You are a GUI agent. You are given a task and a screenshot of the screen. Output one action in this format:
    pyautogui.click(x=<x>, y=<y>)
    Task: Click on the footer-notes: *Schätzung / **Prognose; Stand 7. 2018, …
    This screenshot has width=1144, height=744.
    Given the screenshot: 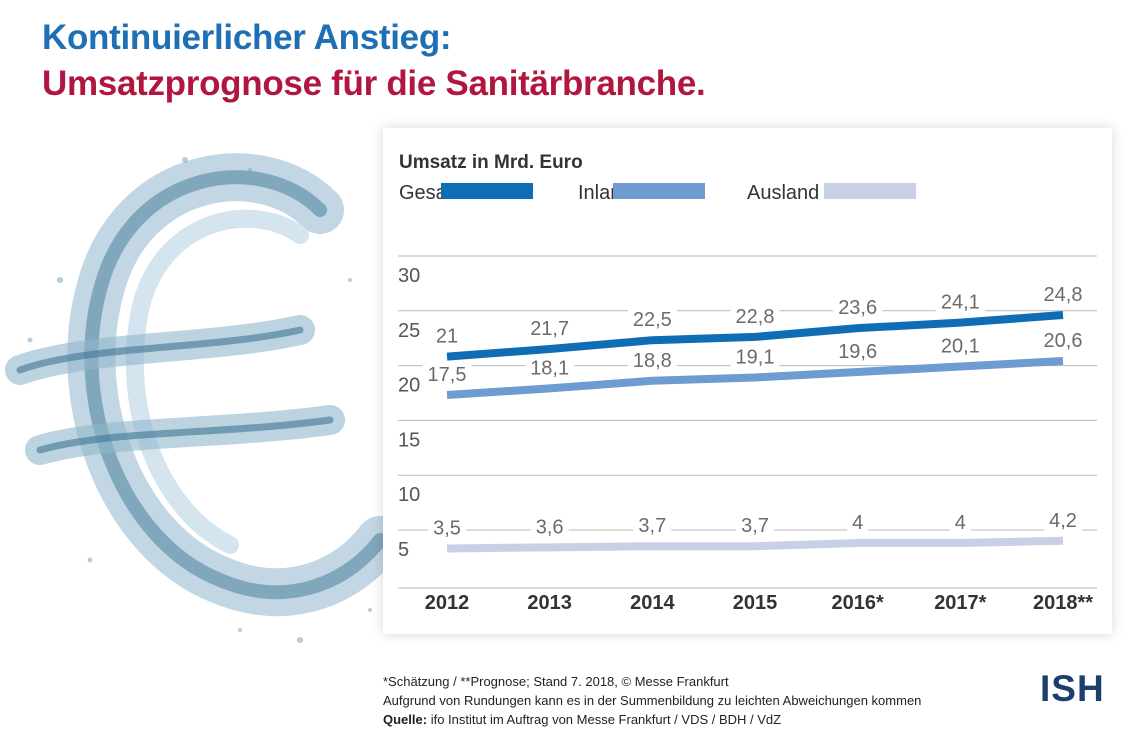 What is the action you would take?
    pyautogui.click(x=652, y=700)
    